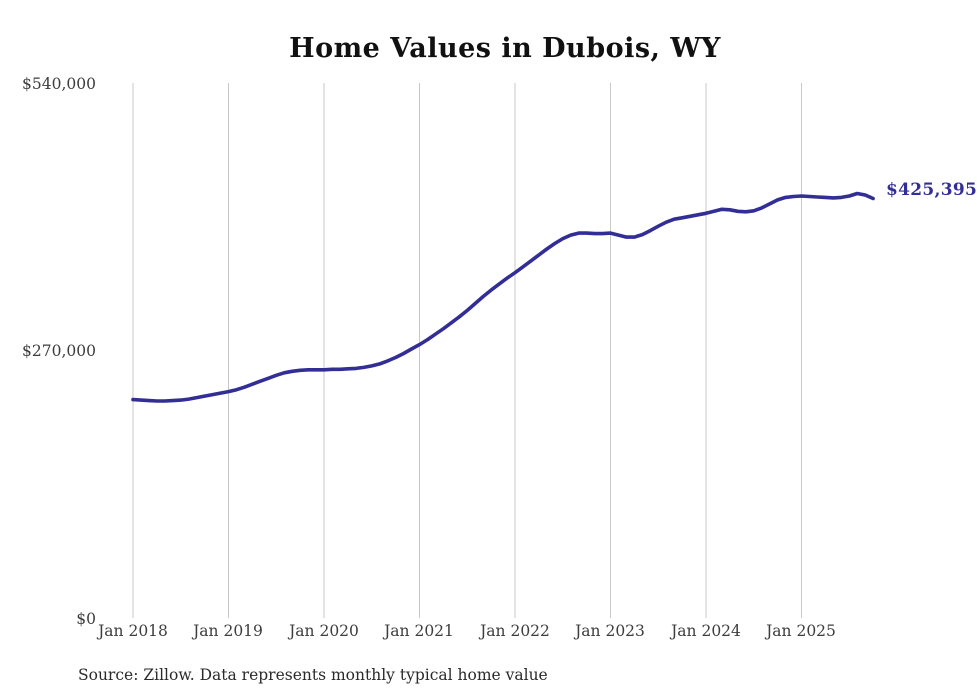  What do you see at coordinates (59, 351) in the screenshot?
I see `y-axis-tick-label: $270,000` at bounding box center [59, 351].